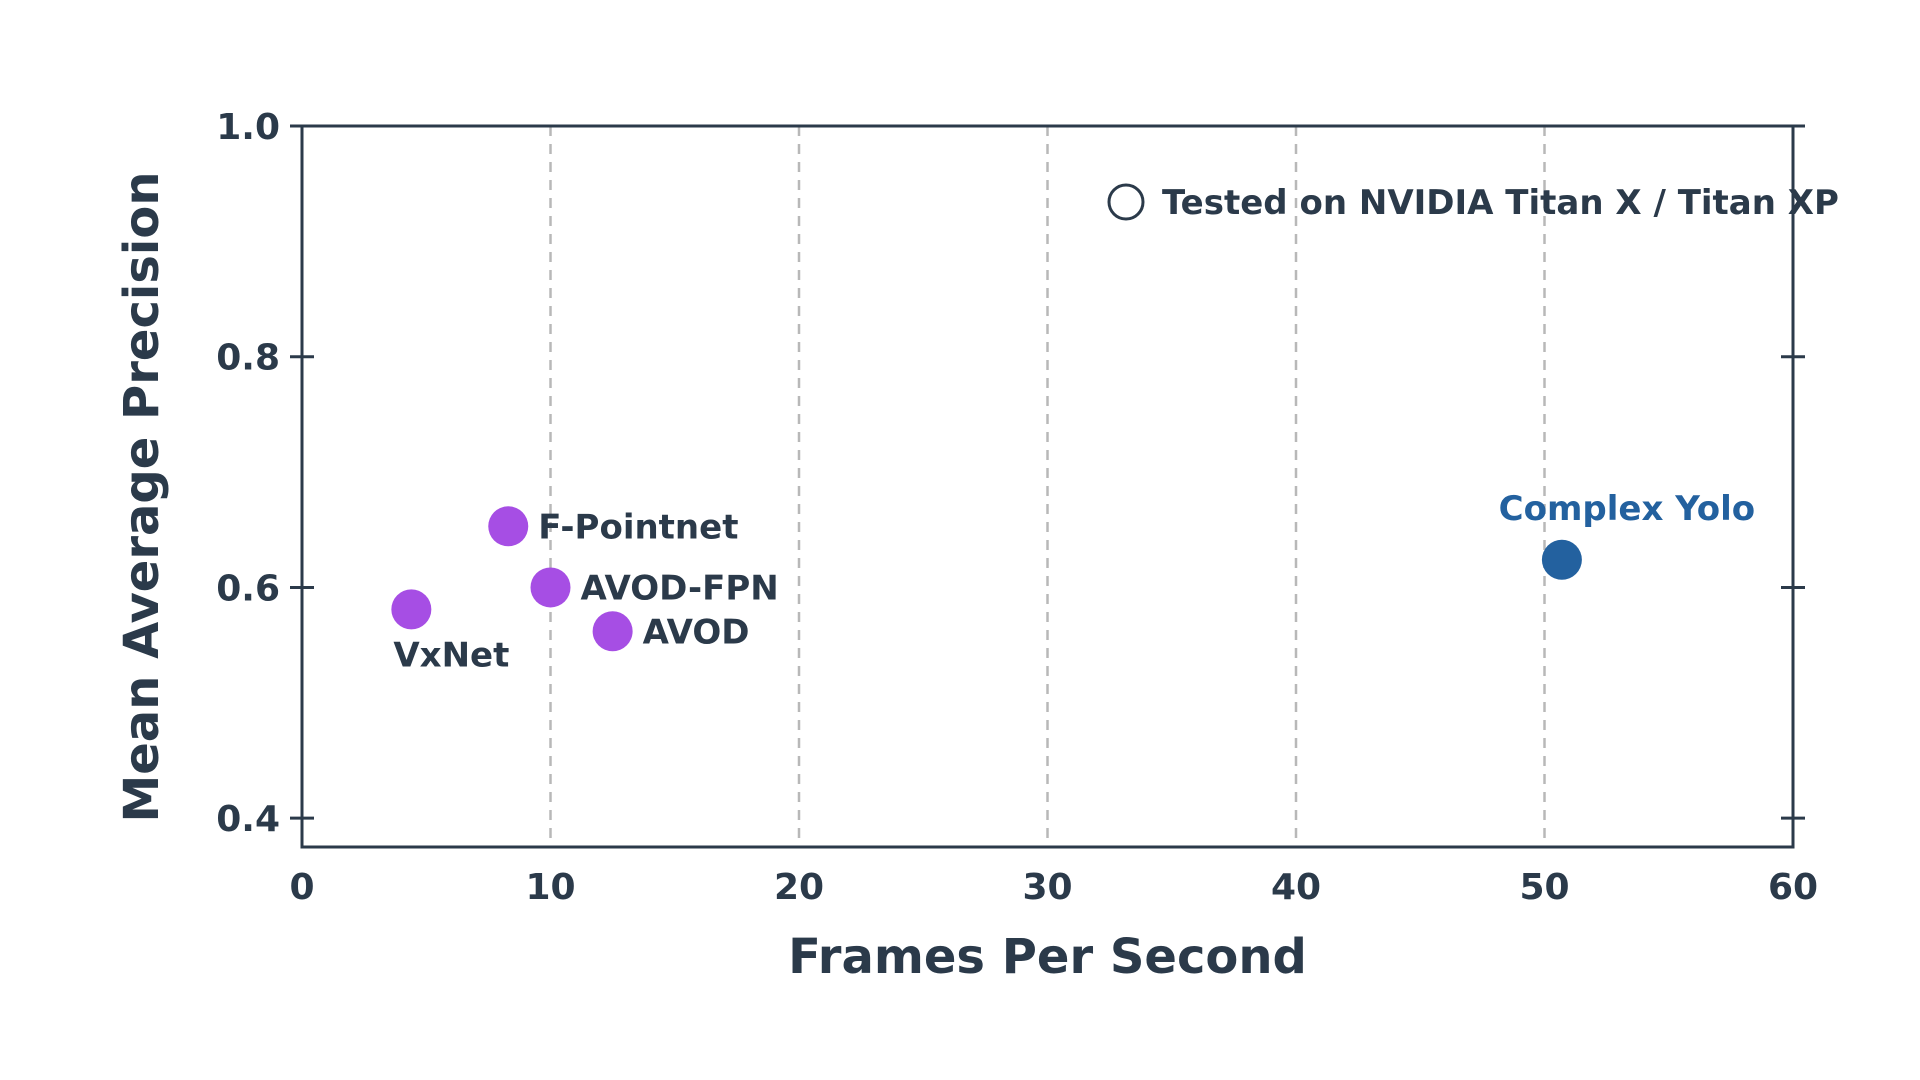  I want to click on x-tick-label: 40, so click(1296, 887).